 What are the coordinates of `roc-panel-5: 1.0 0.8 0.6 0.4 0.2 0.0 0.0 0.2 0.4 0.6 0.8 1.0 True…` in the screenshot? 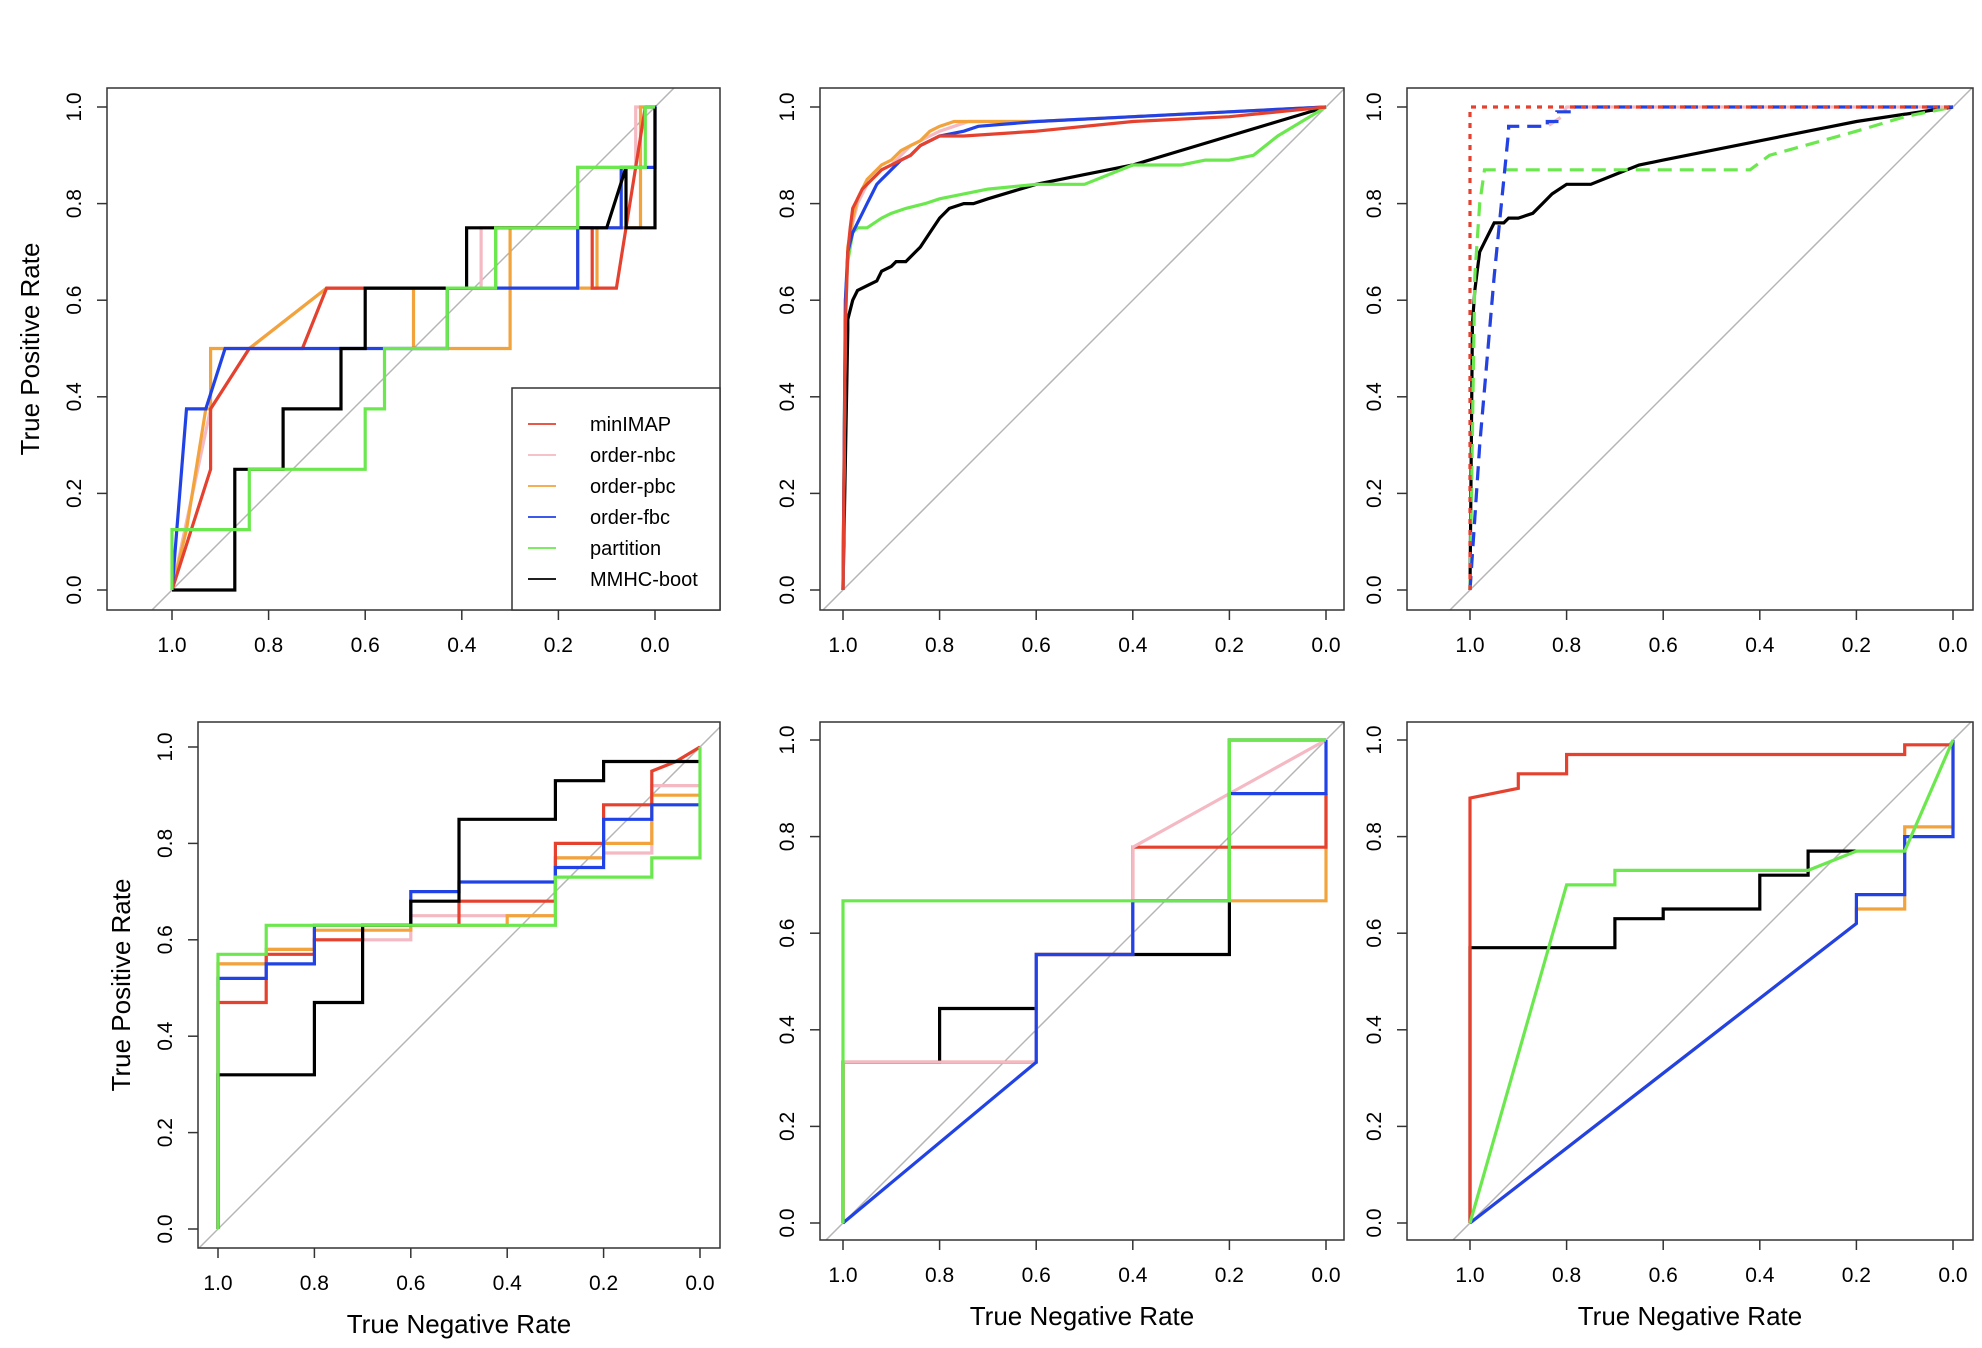 It's located at (1060, 1026).